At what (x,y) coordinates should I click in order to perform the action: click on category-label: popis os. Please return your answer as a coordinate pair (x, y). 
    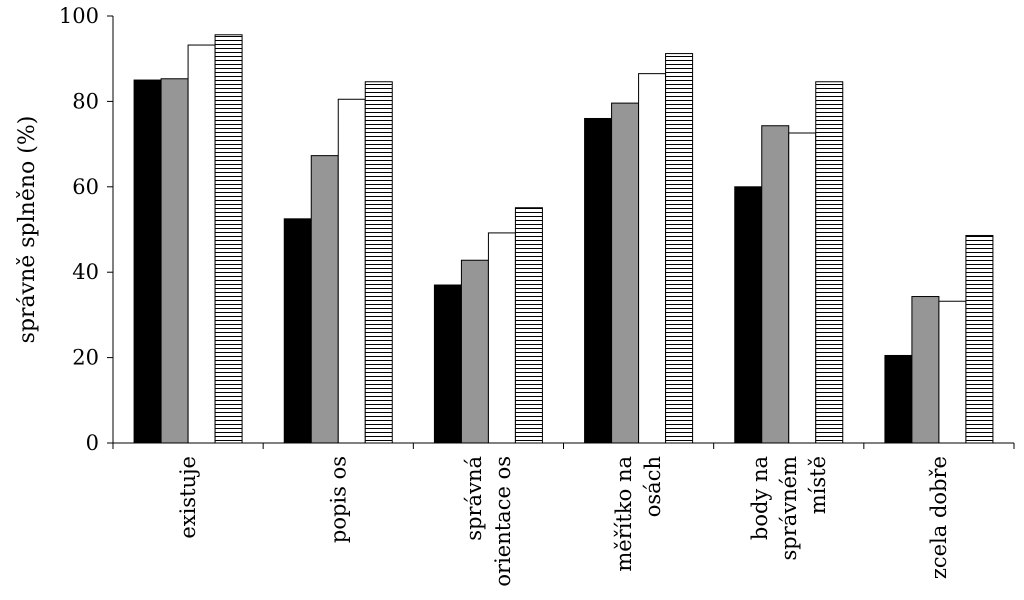
    Looking at the image, I should click on (338, 499).